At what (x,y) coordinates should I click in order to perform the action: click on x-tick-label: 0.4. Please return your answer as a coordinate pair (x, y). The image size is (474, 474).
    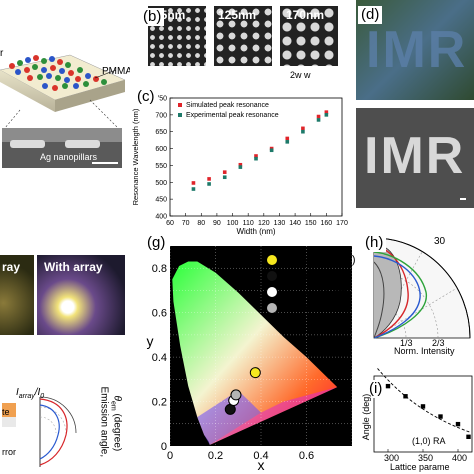
    Looking at the image, I should click on (260, 456).